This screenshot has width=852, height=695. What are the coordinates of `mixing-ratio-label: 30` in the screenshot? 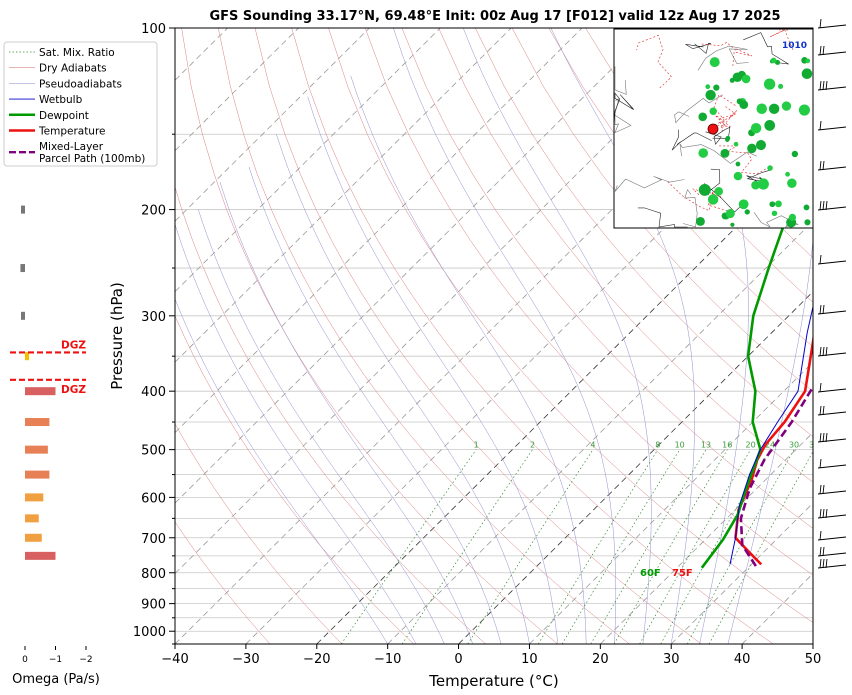 It's located at (794, 445).